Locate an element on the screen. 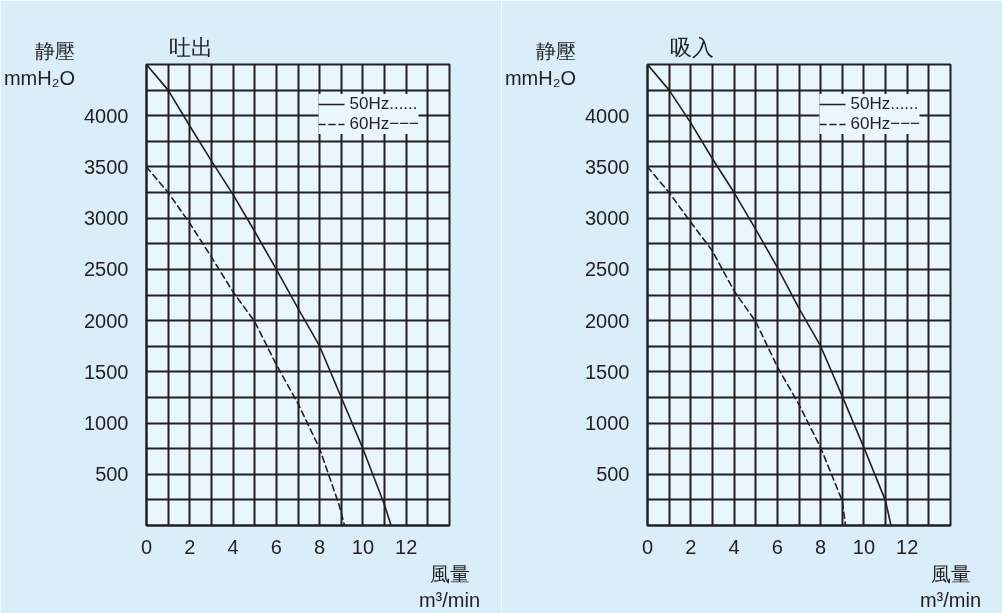 Image resolution: width=1003 pixels, height=613 pixels. chart-title: 吸入 is located at coordinates (691, 47).